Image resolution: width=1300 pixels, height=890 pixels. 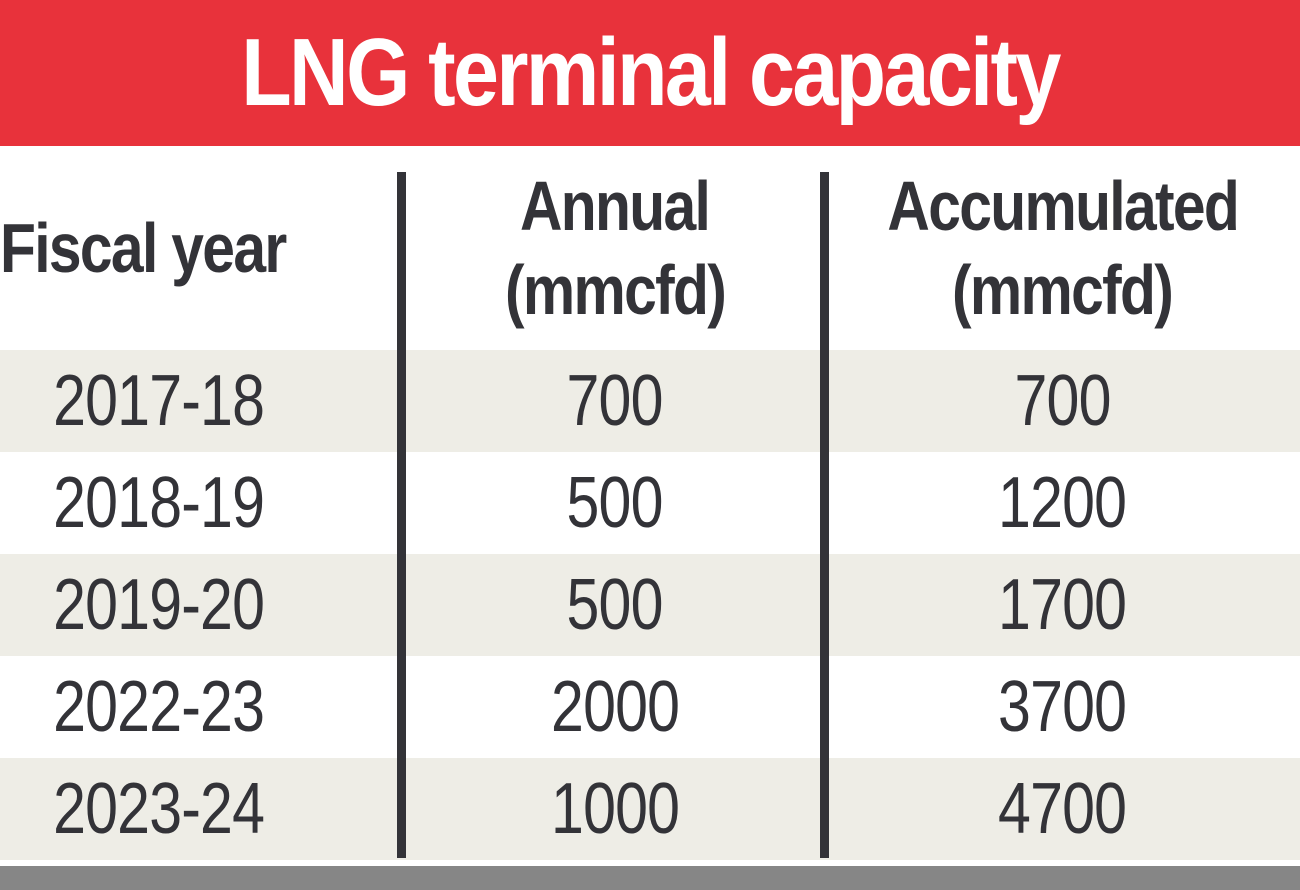 I want to click on cell-text: 2017-18, so click(x=159, y=401).